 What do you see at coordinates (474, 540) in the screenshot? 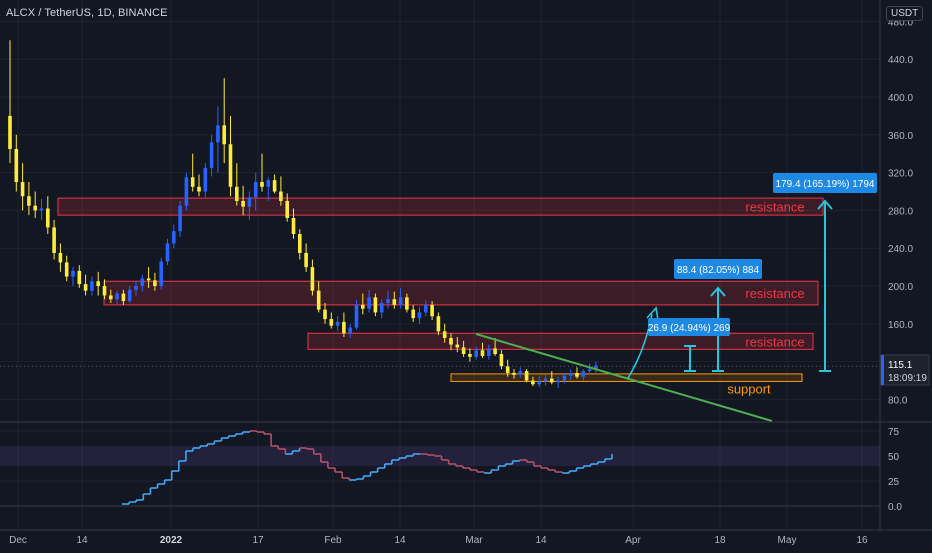
I see `time-tick-label: Mar` at bounding box center [474, 540].